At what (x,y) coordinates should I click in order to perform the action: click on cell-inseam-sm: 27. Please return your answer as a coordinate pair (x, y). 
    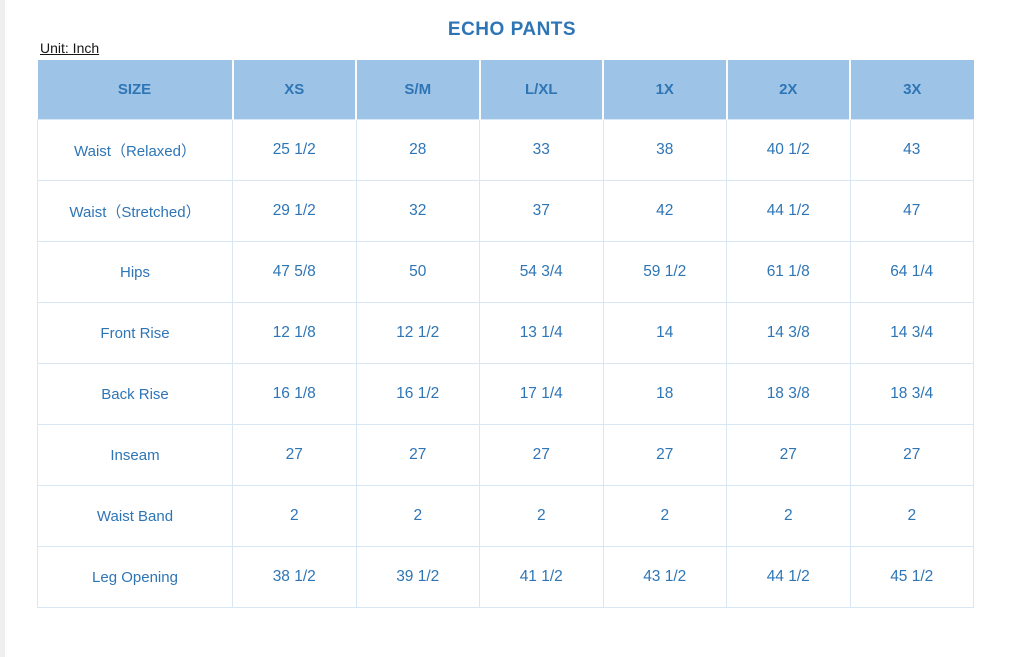
    Looking at the image, I should click on (417, 455).